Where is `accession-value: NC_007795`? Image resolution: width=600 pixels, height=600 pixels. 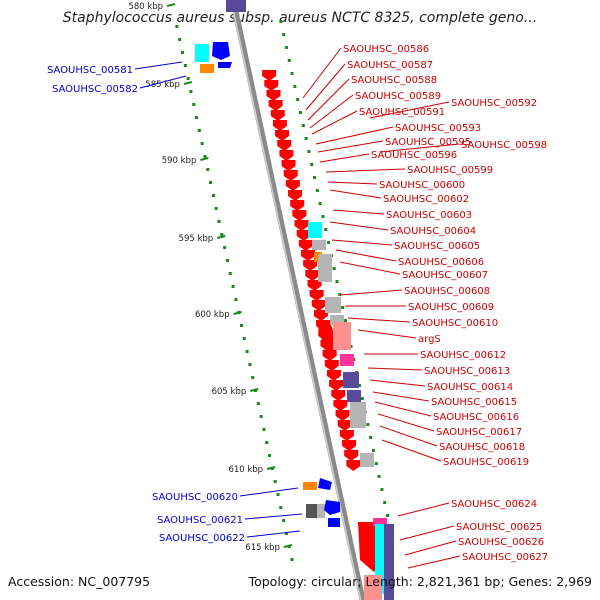 accession-value: NC_007795 is located at coordinates (114, 581).